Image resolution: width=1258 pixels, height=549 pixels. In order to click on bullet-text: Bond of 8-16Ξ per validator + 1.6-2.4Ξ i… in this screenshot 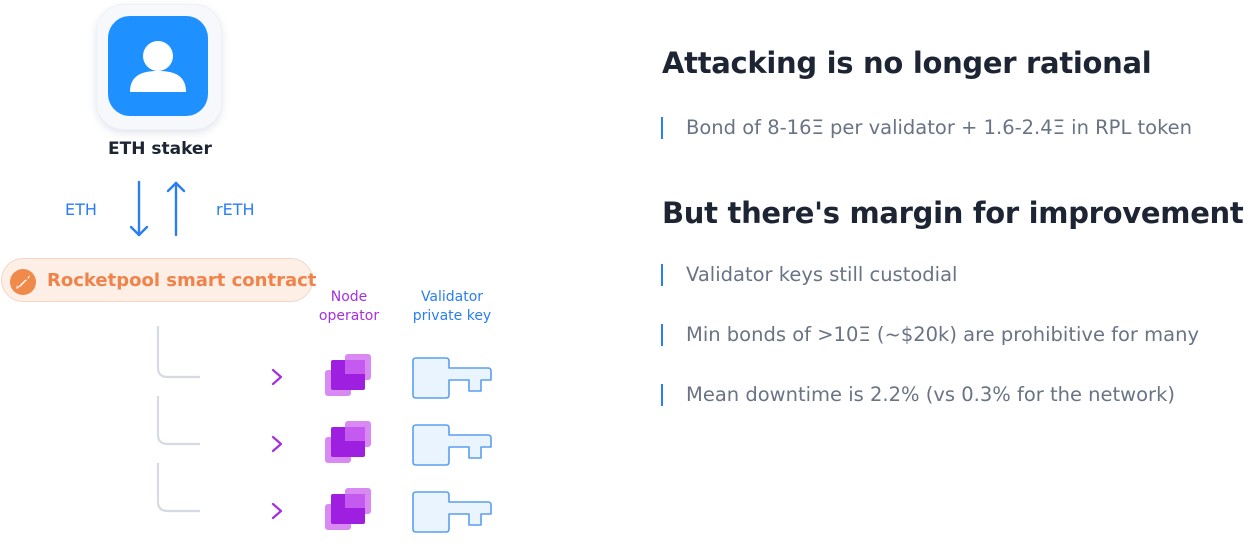, I will do `click(939, 127)`.